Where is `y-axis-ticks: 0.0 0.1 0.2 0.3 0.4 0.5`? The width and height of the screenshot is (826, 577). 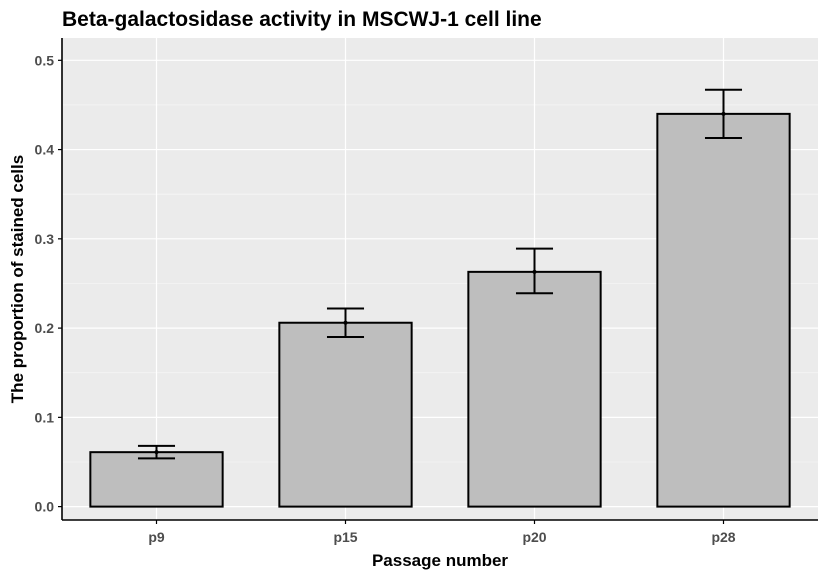
y-axis-ticks: 0.0 0.1 0.2 0.3 0.4 0.5 is located at coordinates (48, 283).